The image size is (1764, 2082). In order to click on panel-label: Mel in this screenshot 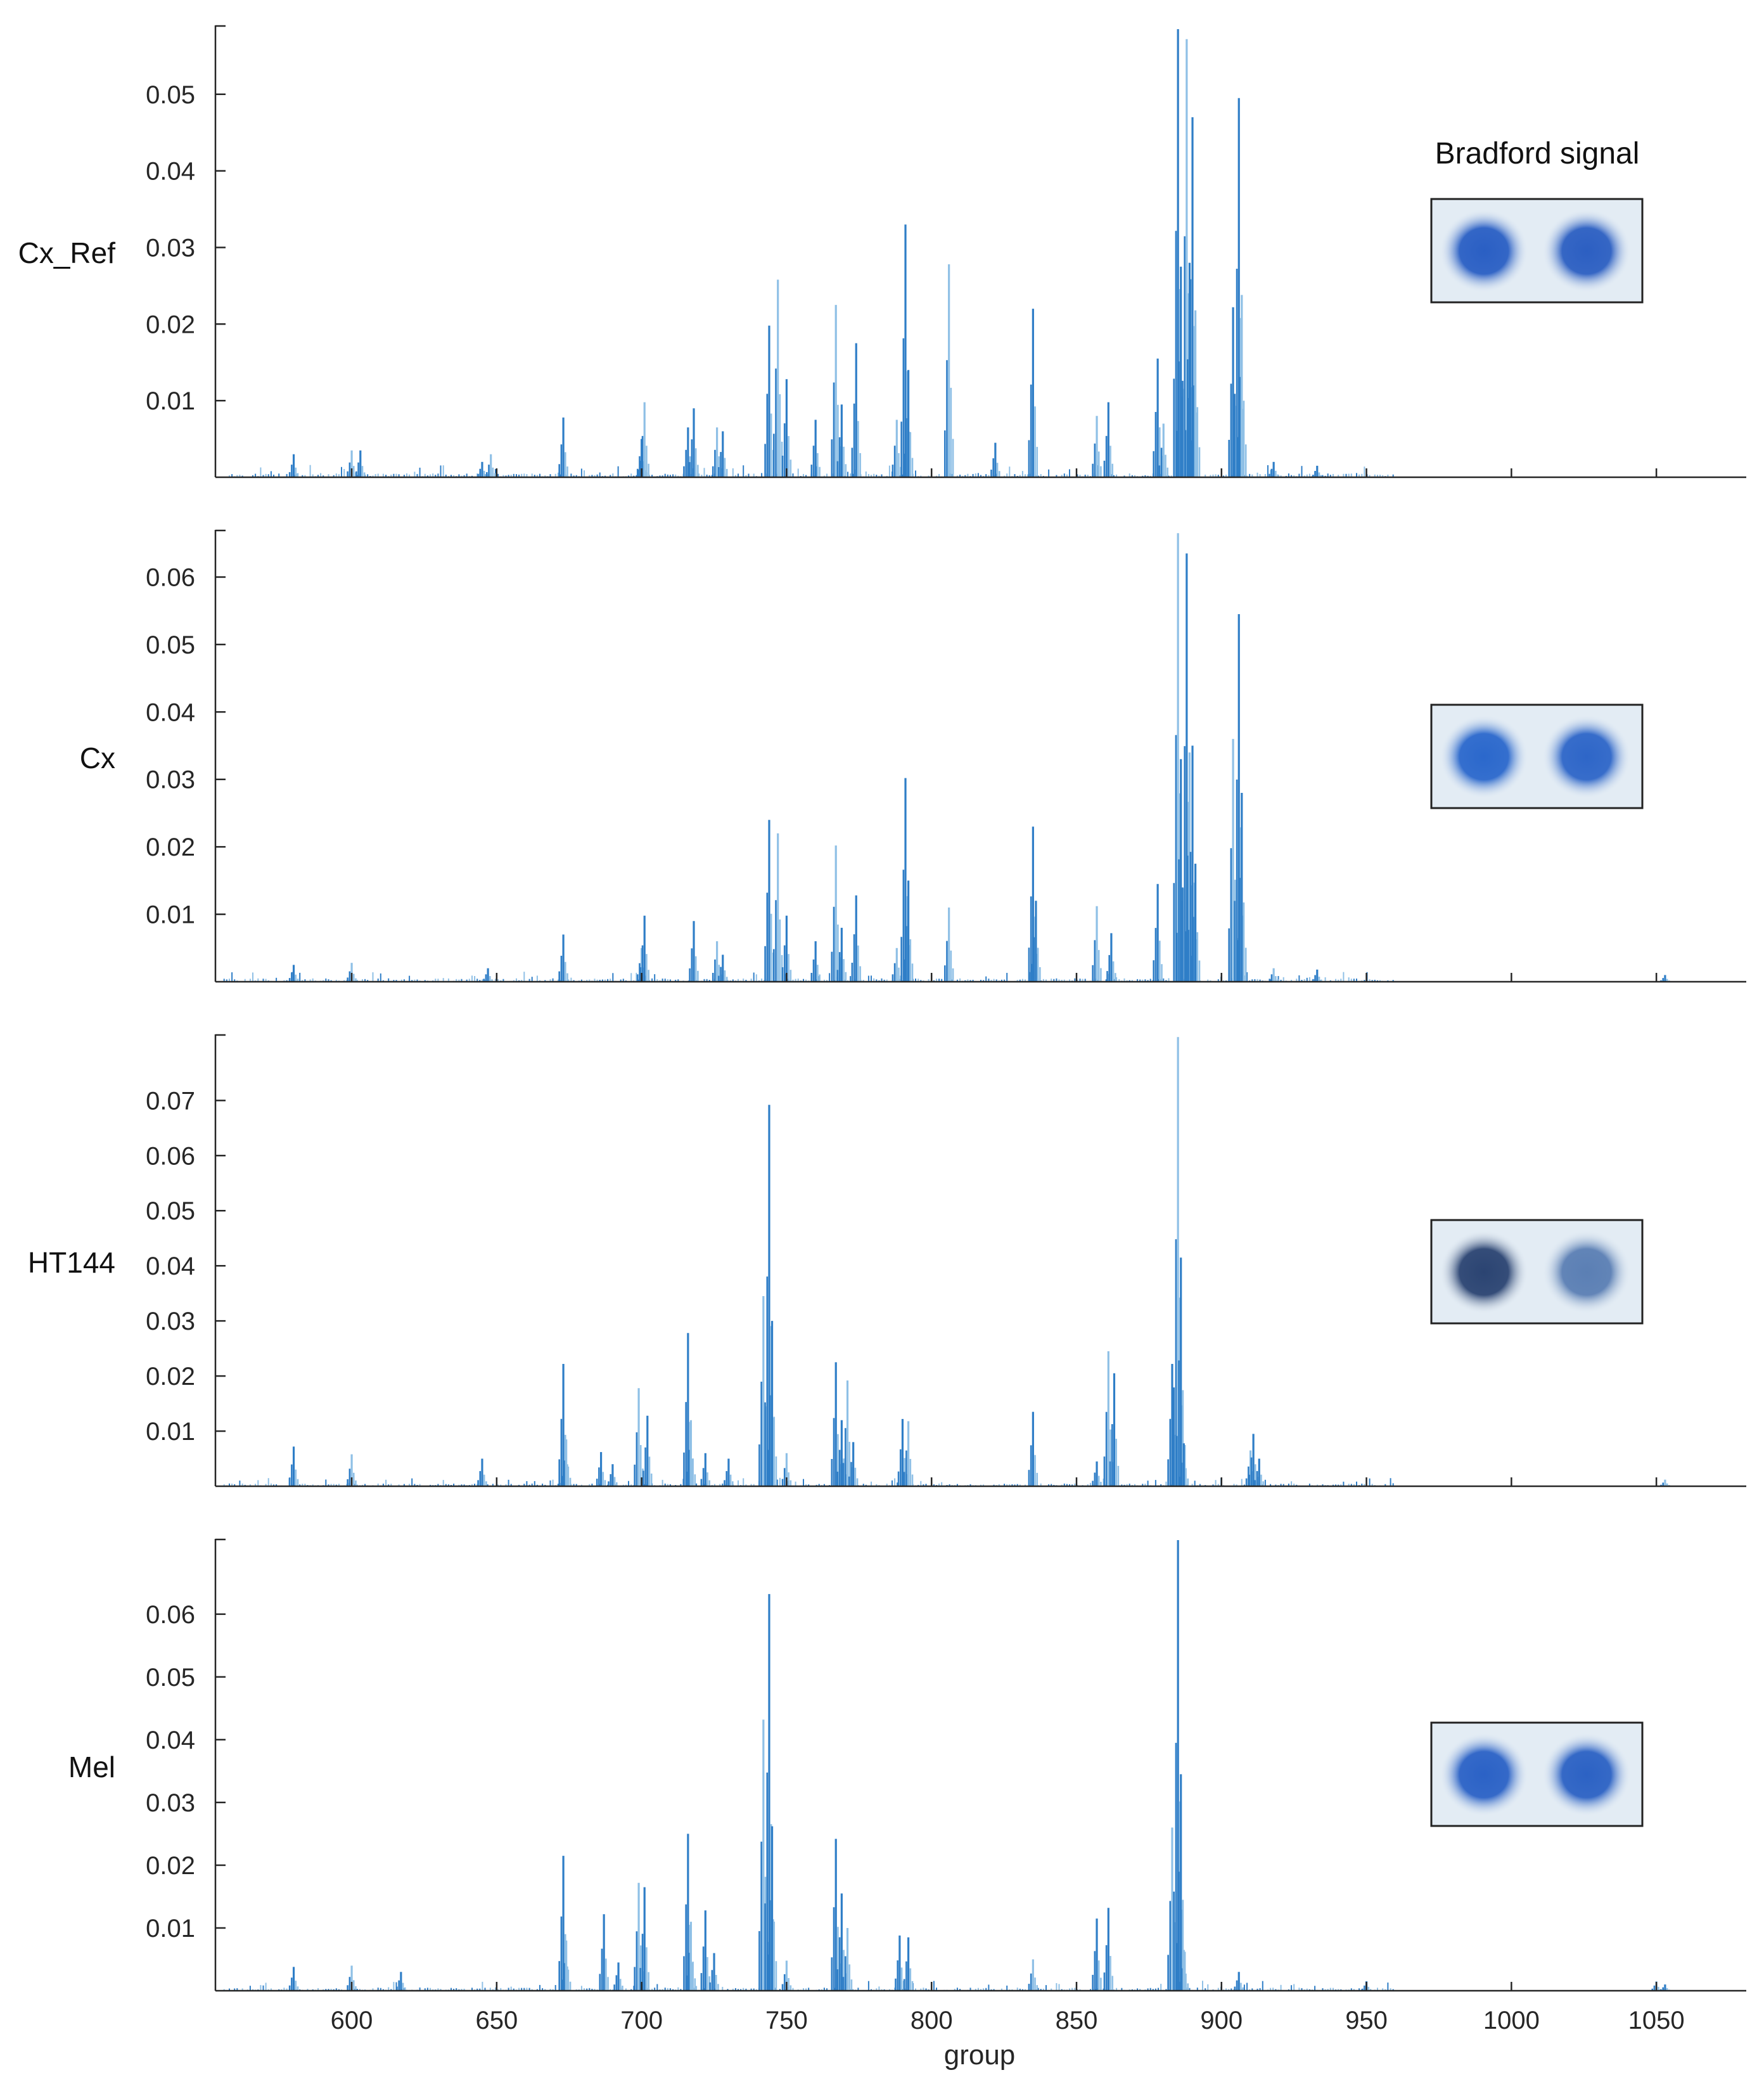, I will do `click(91, 1767)`.